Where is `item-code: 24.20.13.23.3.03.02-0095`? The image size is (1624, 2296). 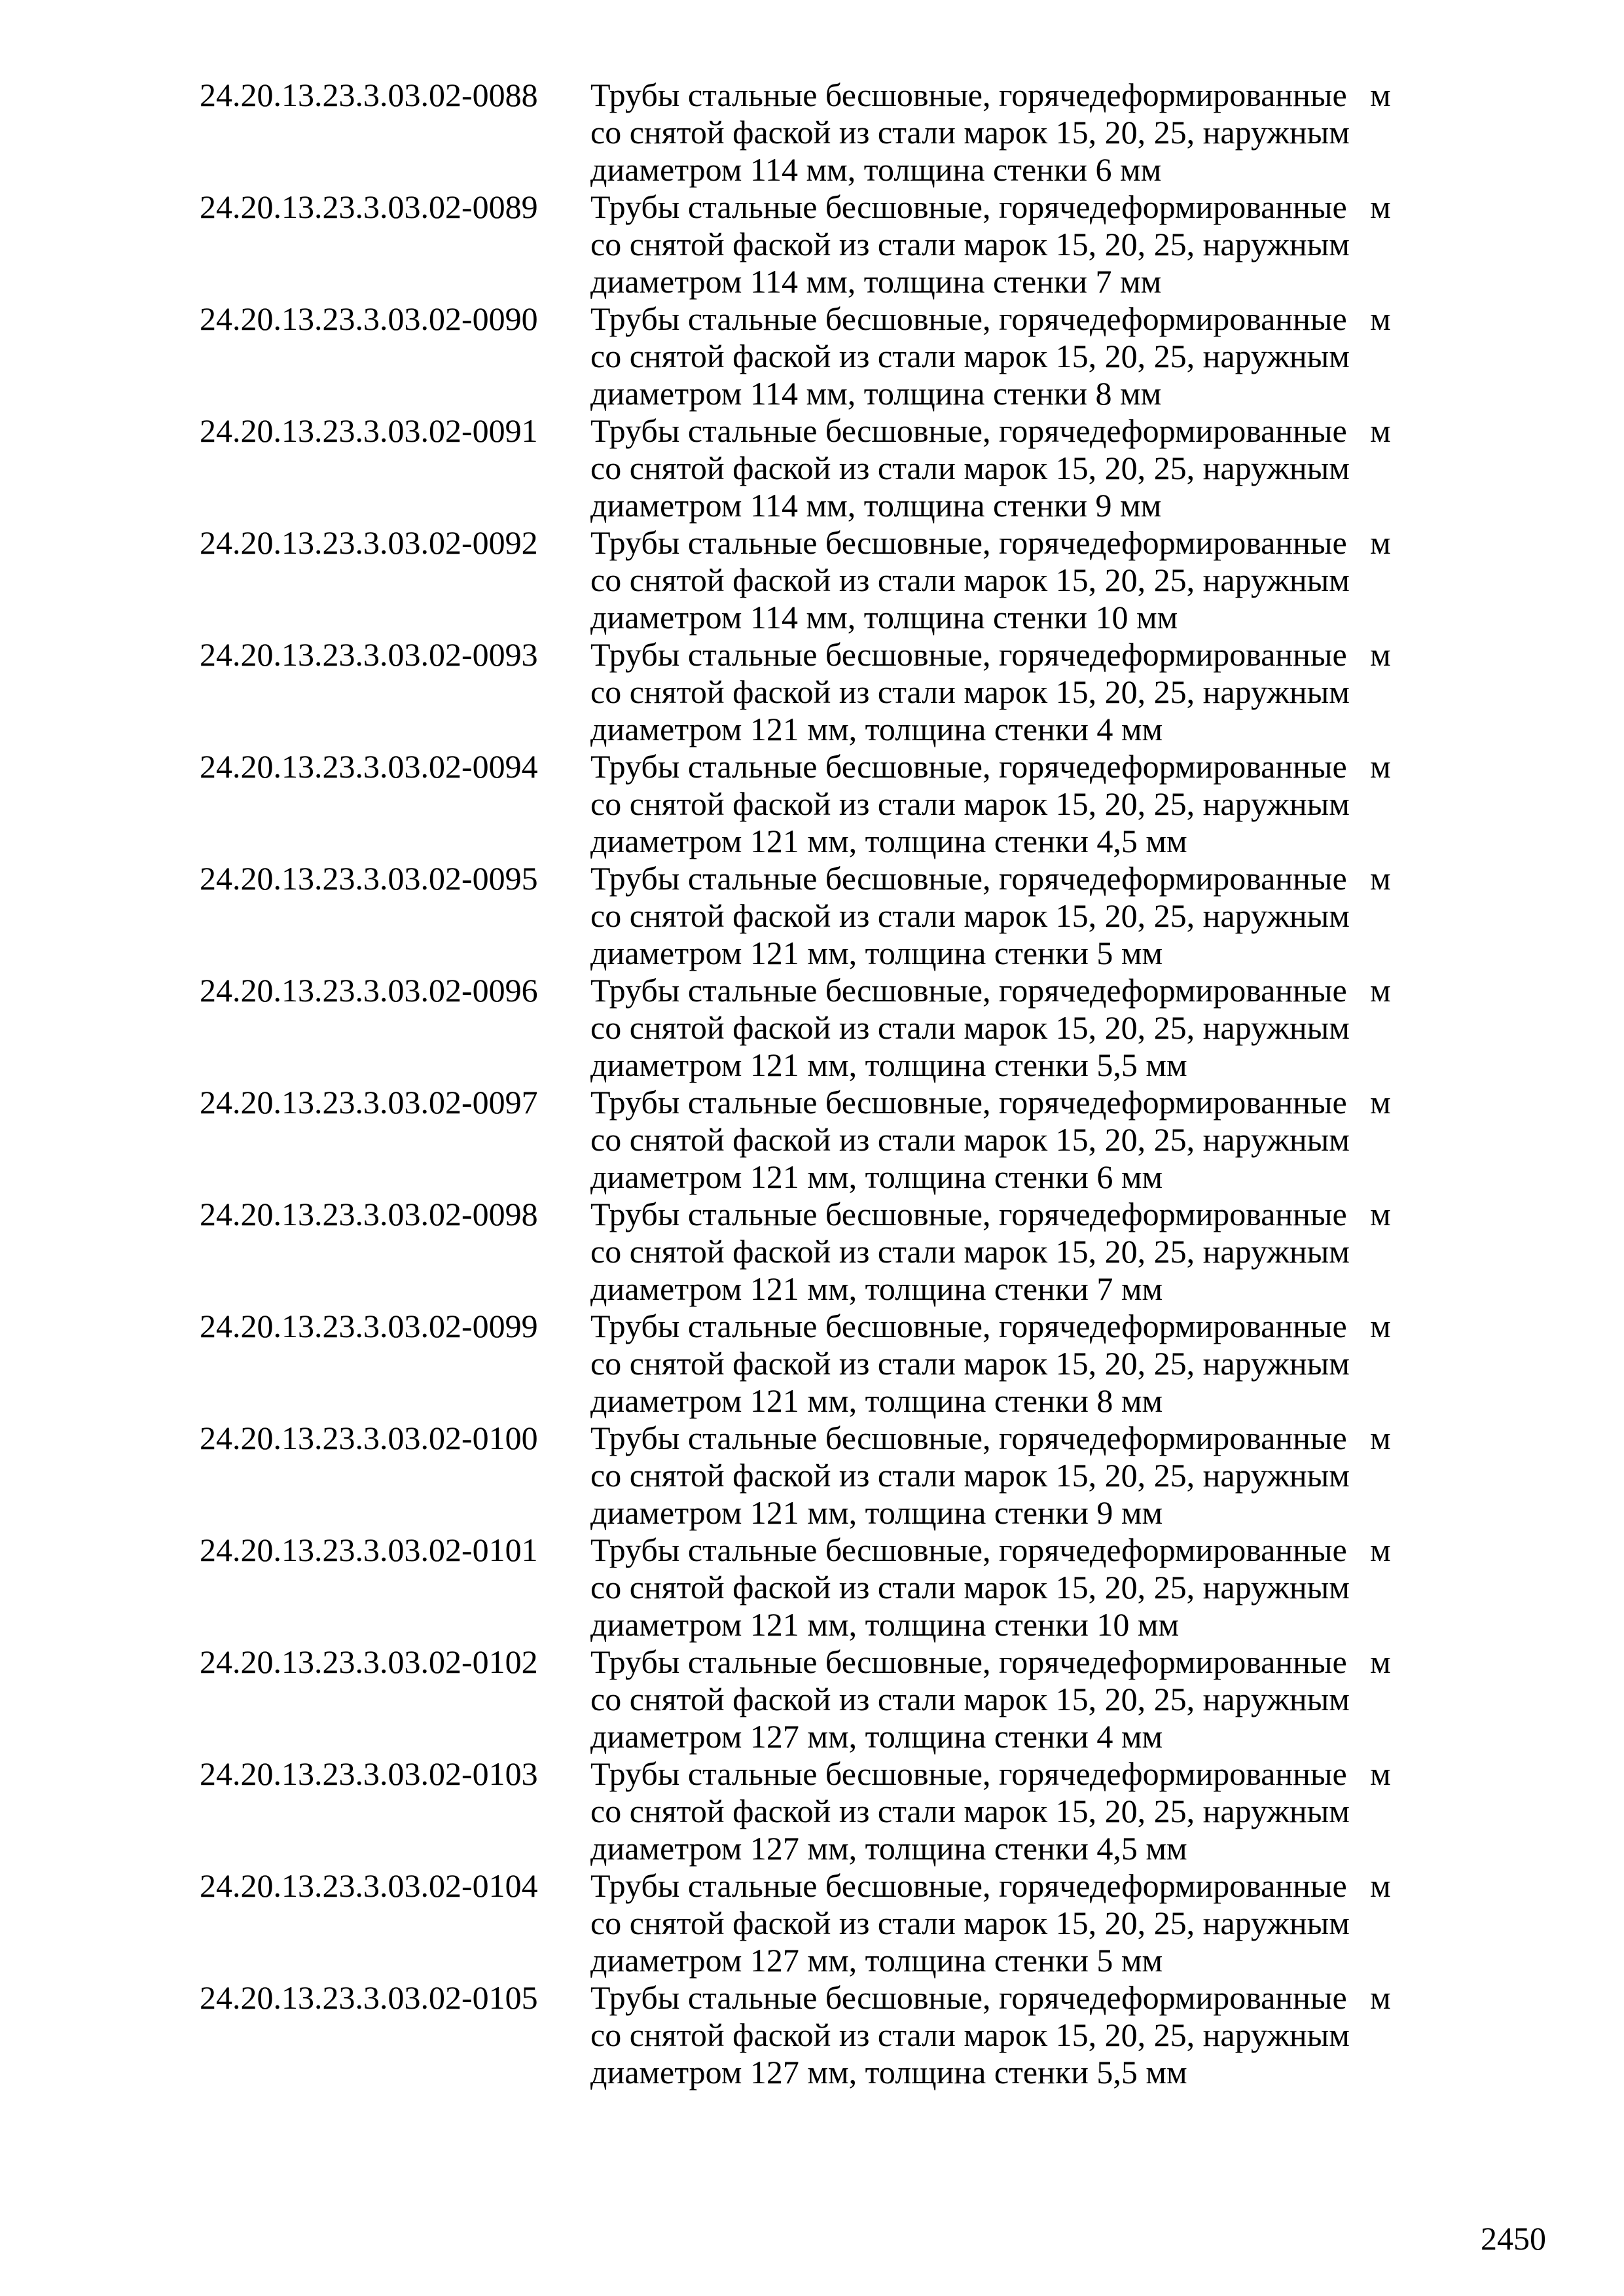
item-code: 24.20.13.23.3.03.02-0095 is located at coordinates (369, 878).